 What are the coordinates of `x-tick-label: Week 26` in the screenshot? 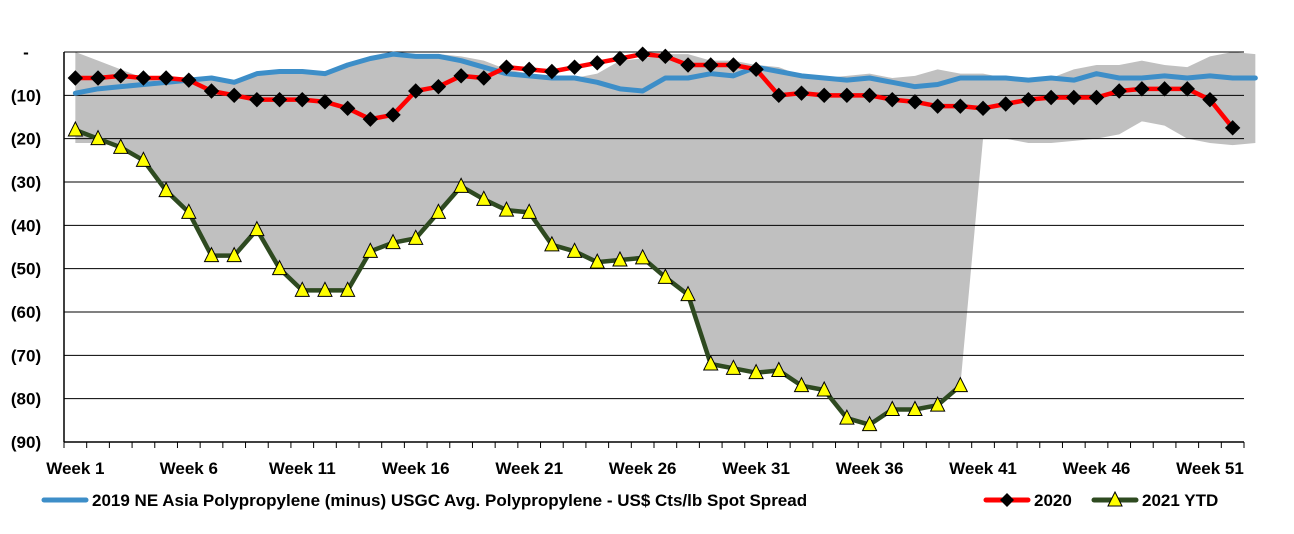 It's located at (643, 468).